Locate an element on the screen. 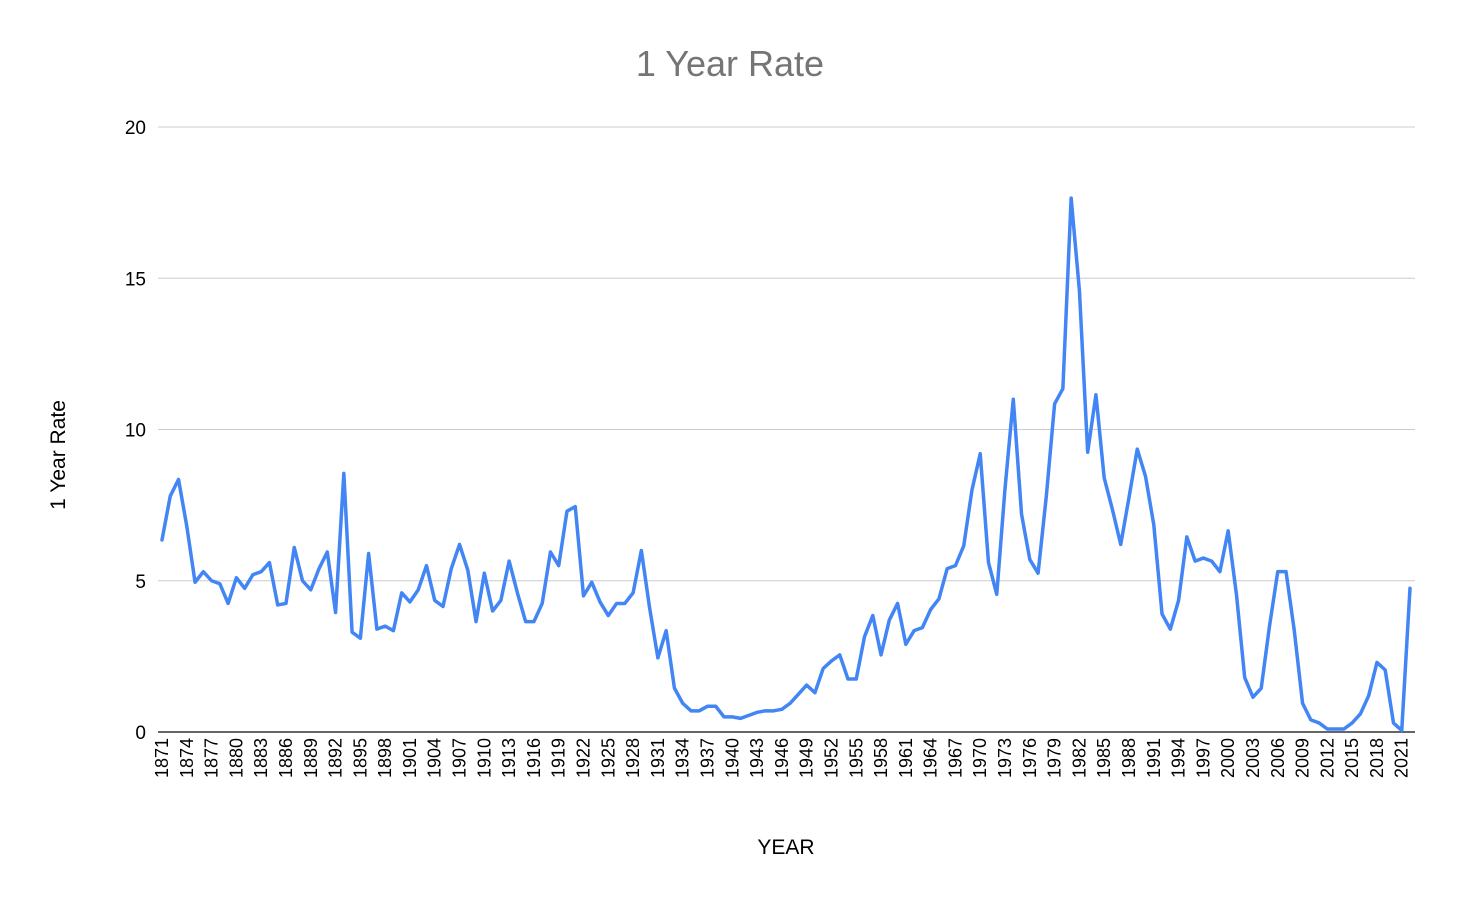 Image resolution: width=1460 pixels, height=904 pixels. x-tick-label: 1949 is located at coordinates (807, 758).